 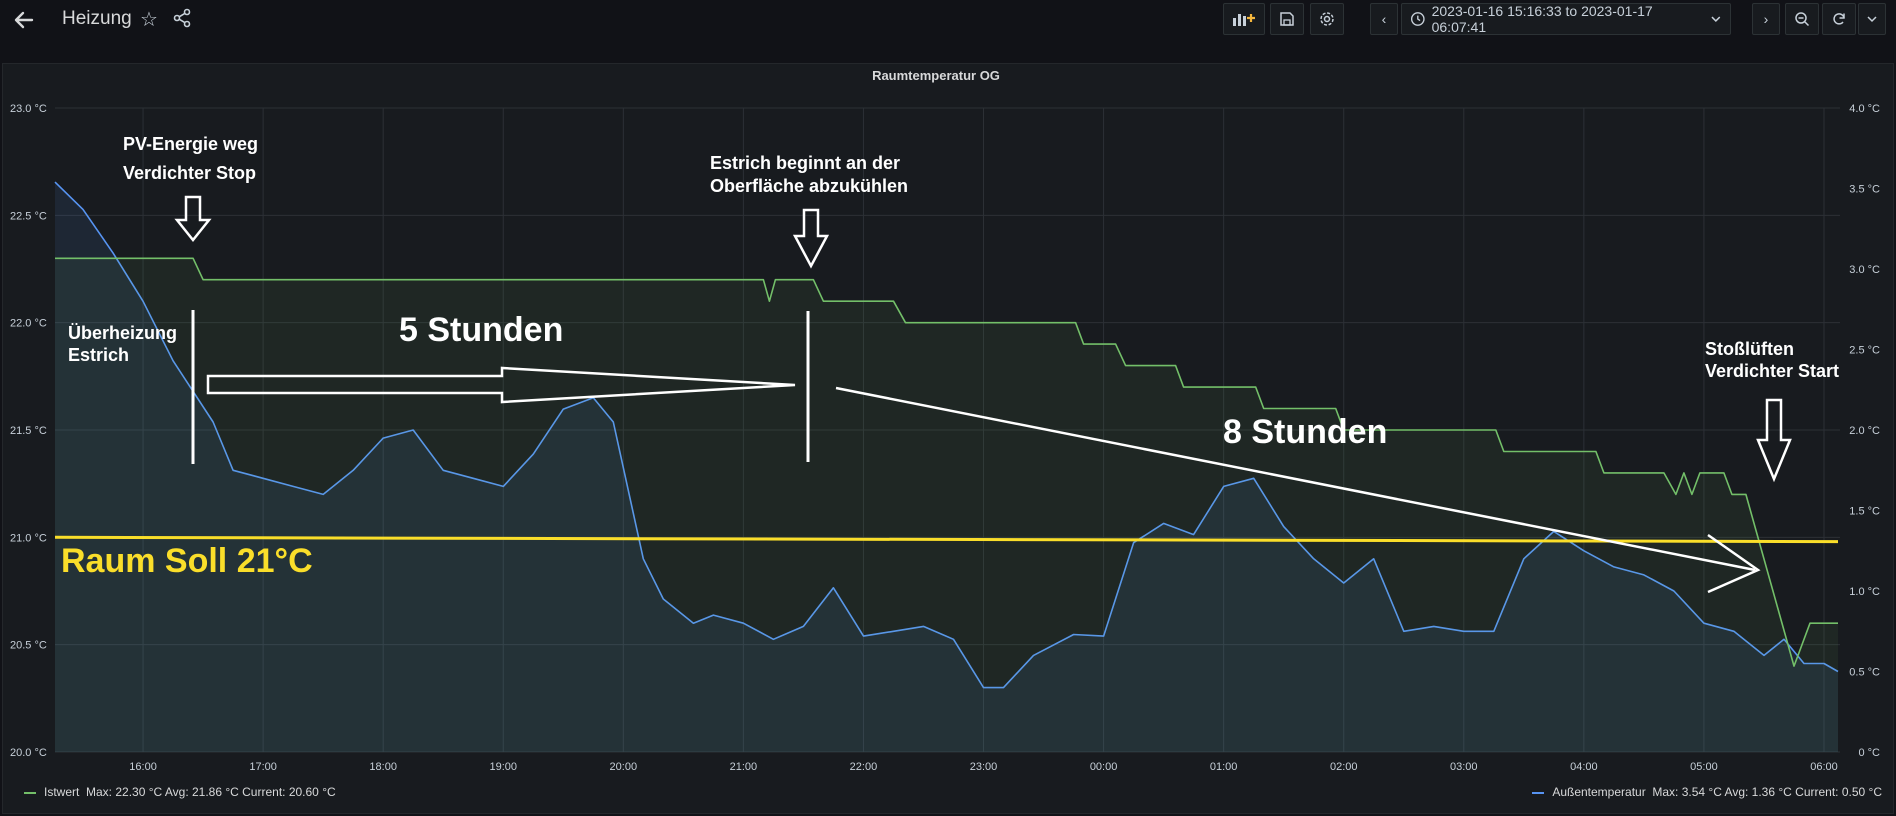 What do you see at coordinates (1864, 190) in the screenshot?
I see `right-y-tick-label: 3.5 °C` at bounding box center [1864, 190].